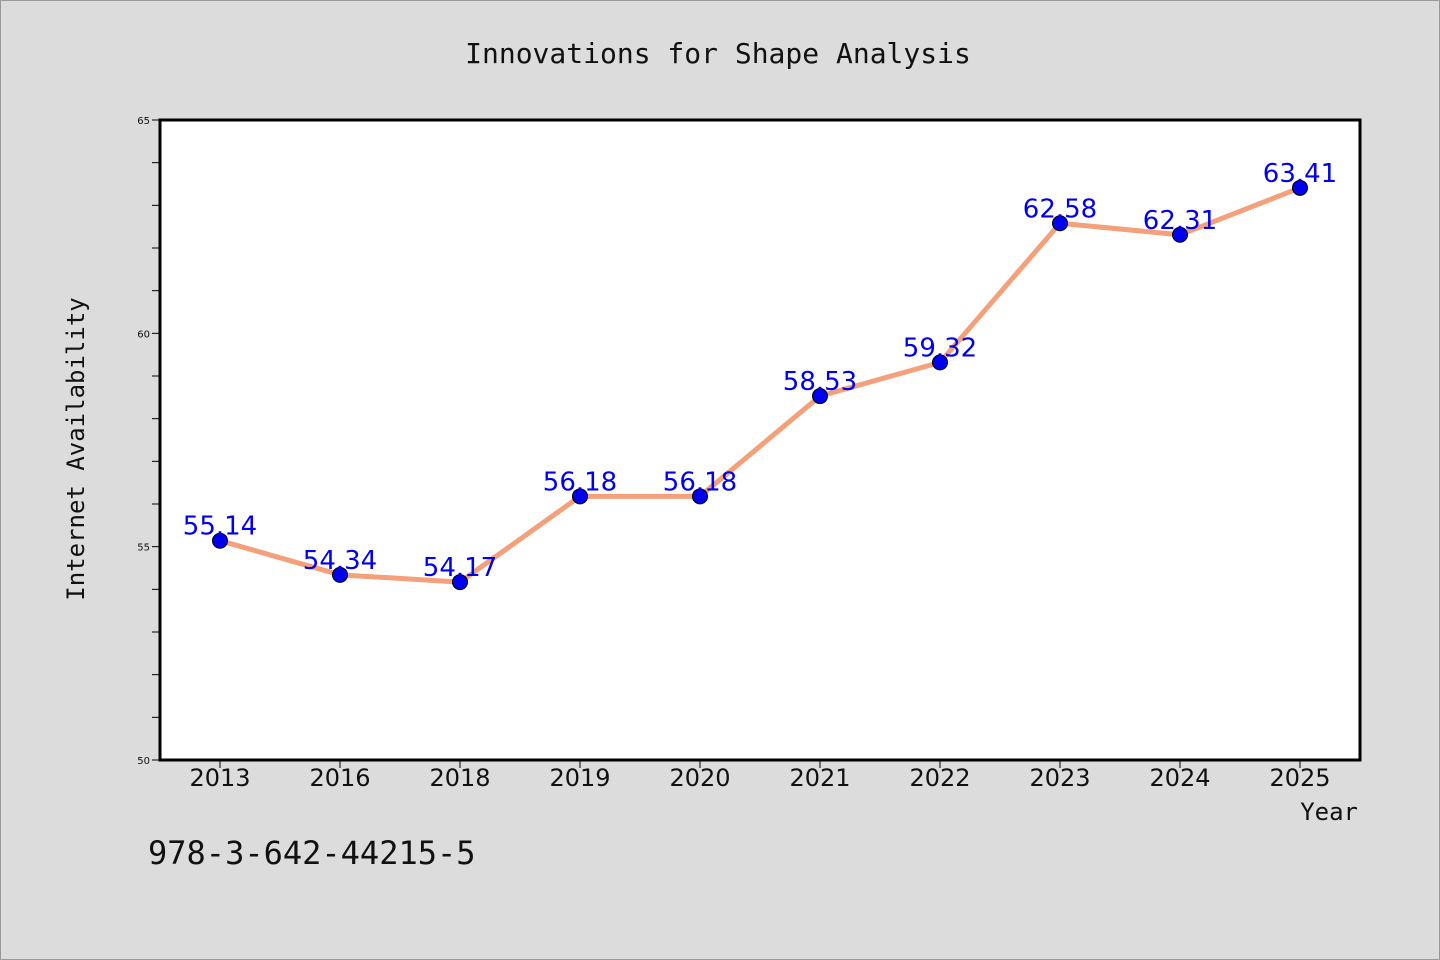 The height and width of the screenshot is (960, 1440). What do you see at coordinates (939, 778) in the screenshot?
I see `x-tick-label: 2022` at bounding box center [939, 778].